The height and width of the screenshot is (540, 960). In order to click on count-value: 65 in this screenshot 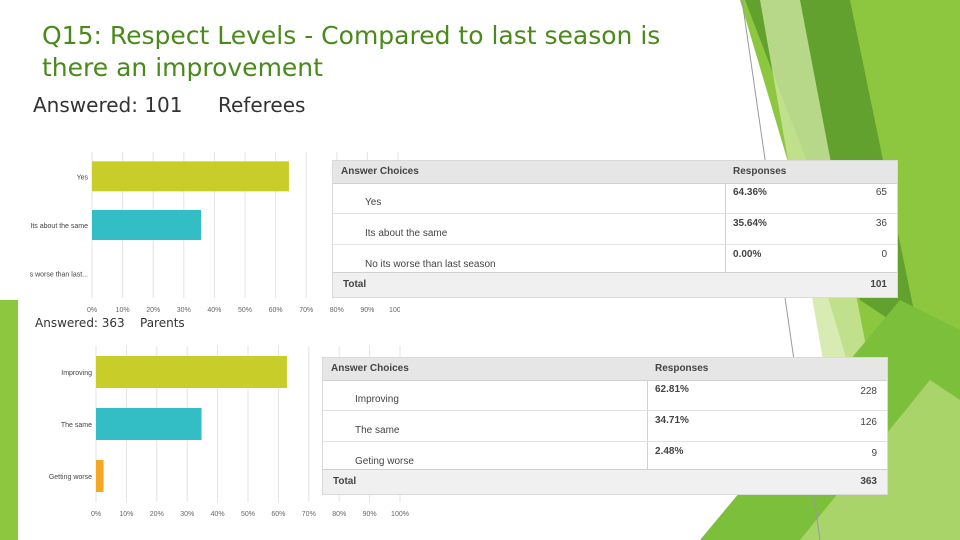, I will do `click(881, 192)`.